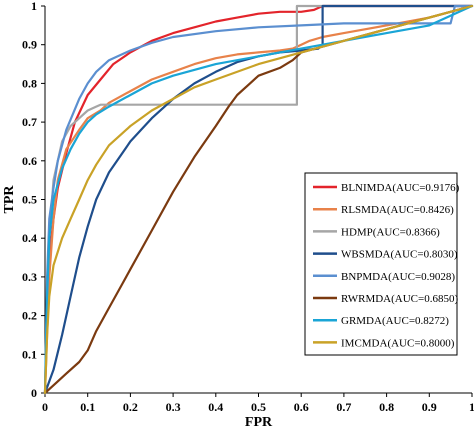  What do you see at coordinates (29, 161) in the screenshot?
I see `y-tick-label: 0.6` at bounding box center [29, 161].